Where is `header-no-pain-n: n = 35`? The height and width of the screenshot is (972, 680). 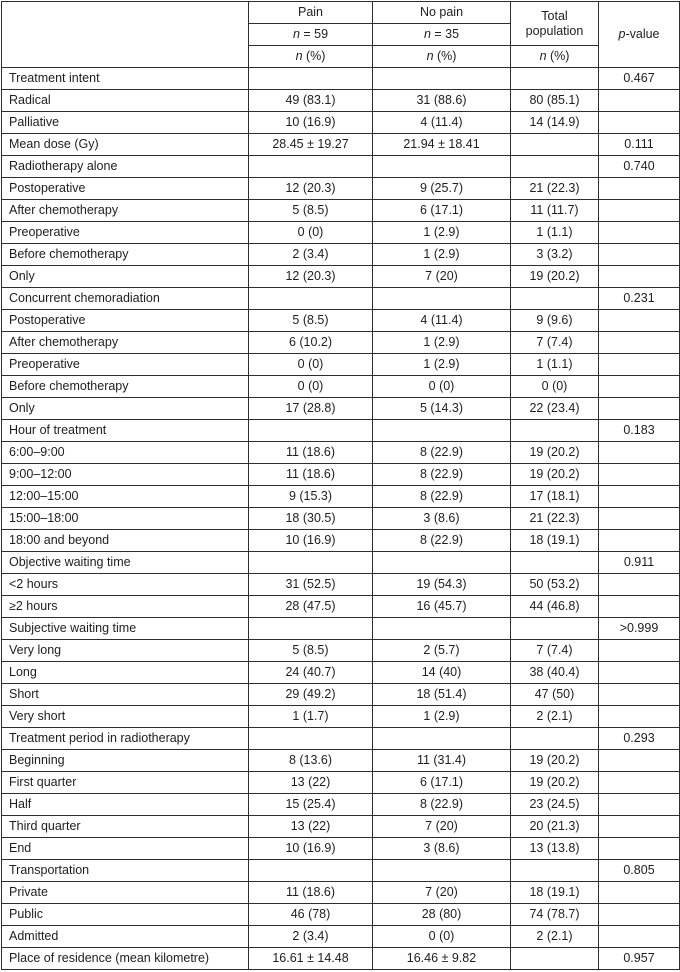
header-no-pain-n: n = 35 is located at coordinates (441, 34).